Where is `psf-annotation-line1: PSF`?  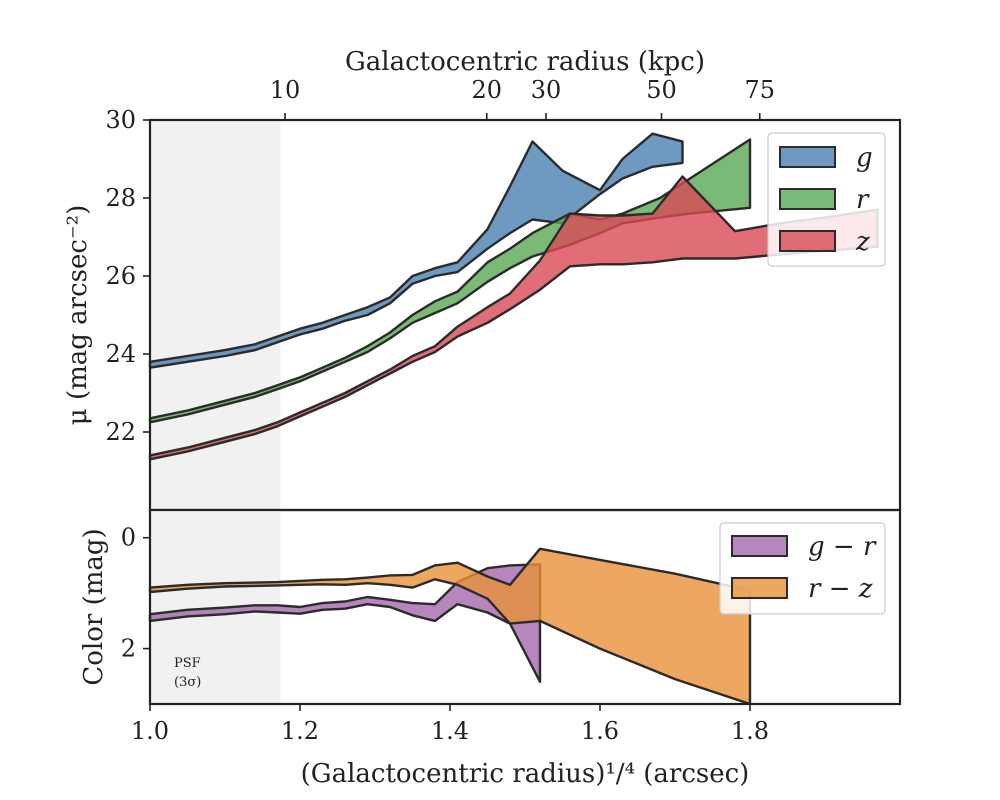
psf-annotation-line1: PSF is located at coordinates (187, 663).